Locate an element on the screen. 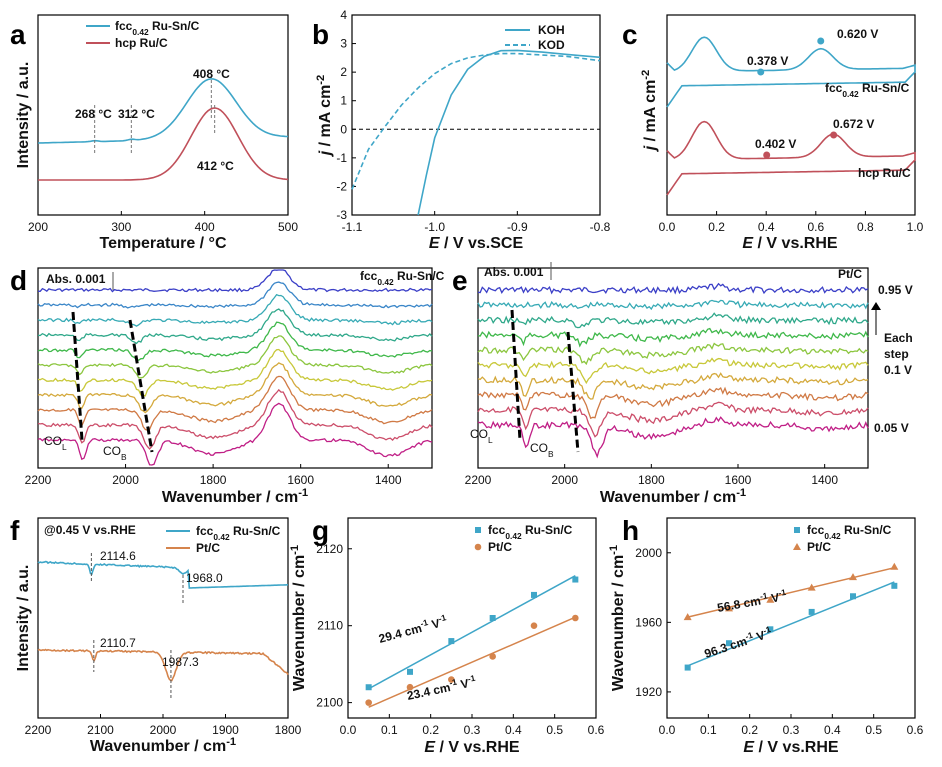 The width and height of the screenshot is (942, 767). annotation: 1968.0 is located at coordinates (204, 578).